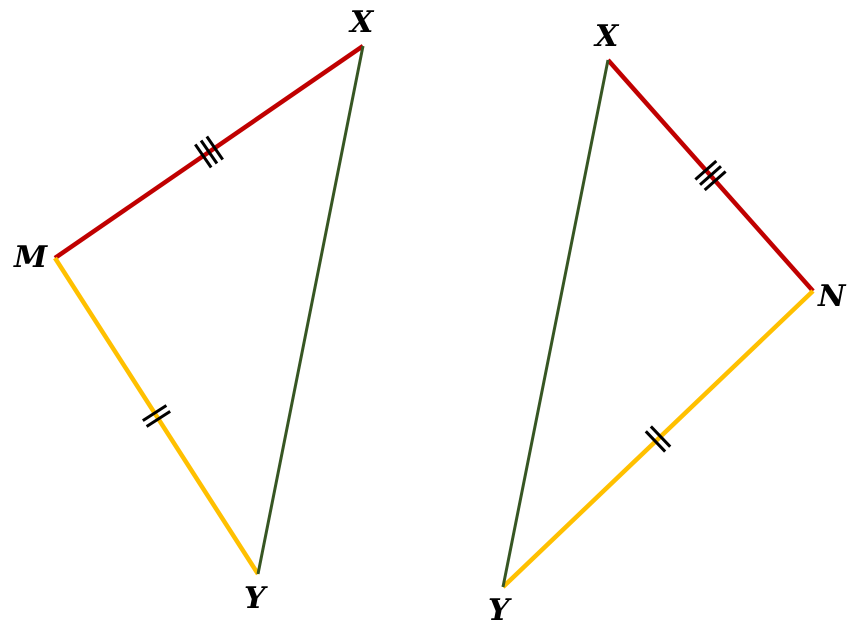  What do you see at coordinates (555, 323) in the screenshot?
I see `side-XY-right` at bounding box center [555, 323].